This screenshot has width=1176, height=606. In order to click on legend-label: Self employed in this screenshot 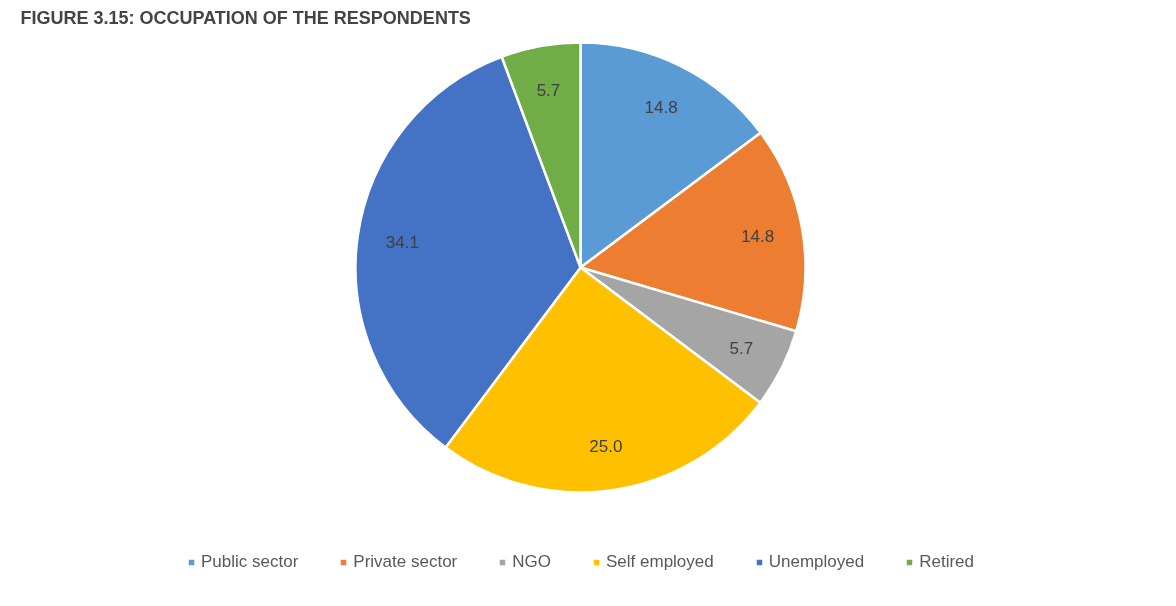, I will do `click(660, 562)`.